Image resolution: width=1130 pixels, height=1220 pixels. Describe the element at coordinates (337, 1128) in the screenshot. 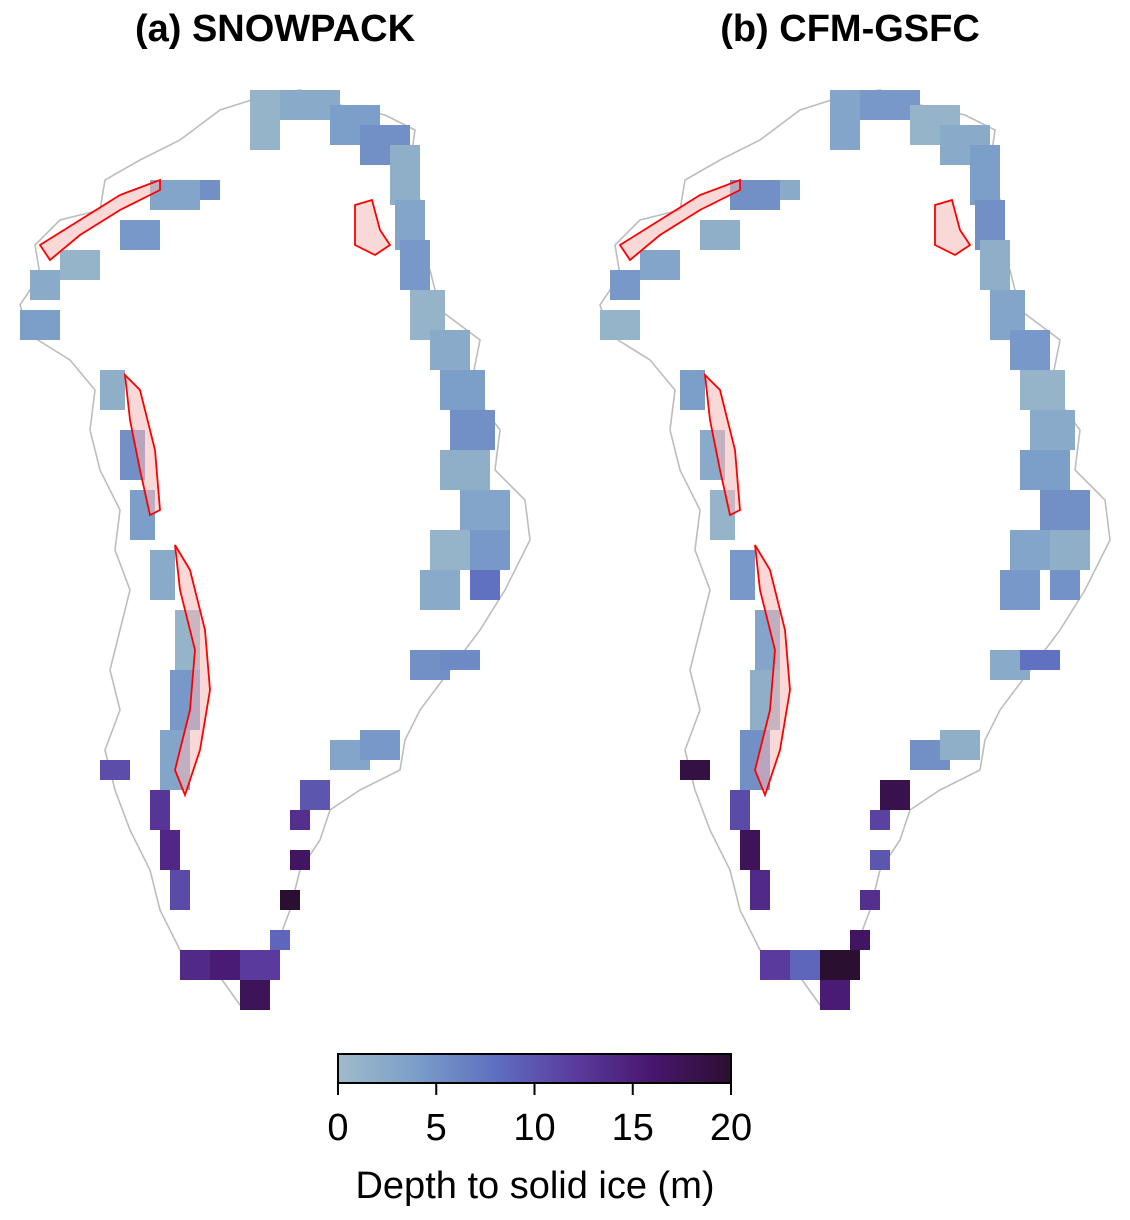

I see `colorbar-tick-label: 0` at that location.